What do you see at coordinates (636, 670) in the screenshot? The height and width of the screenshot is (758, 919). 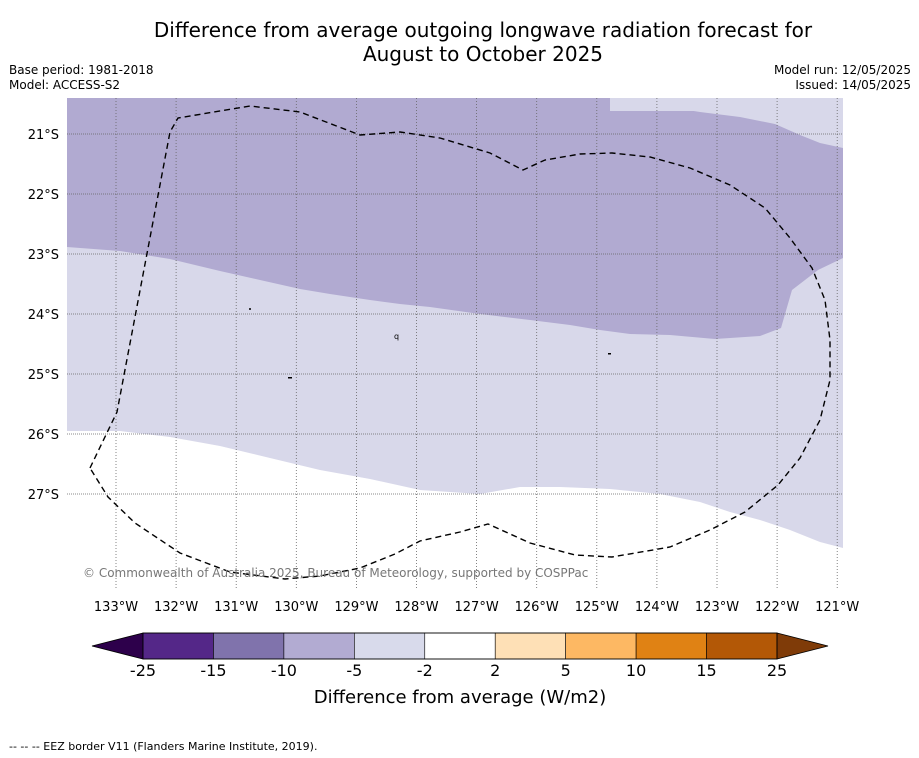 I see `colorbar-tick-label: 10` at bounding box center [636, 670].